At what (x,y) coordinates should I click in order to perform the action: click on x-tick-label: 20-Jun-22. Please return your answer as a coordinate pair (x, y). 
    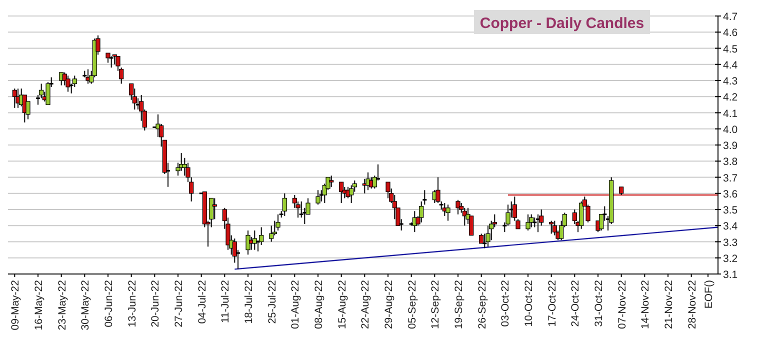
    Looking at the image, I should click on (156, 304).